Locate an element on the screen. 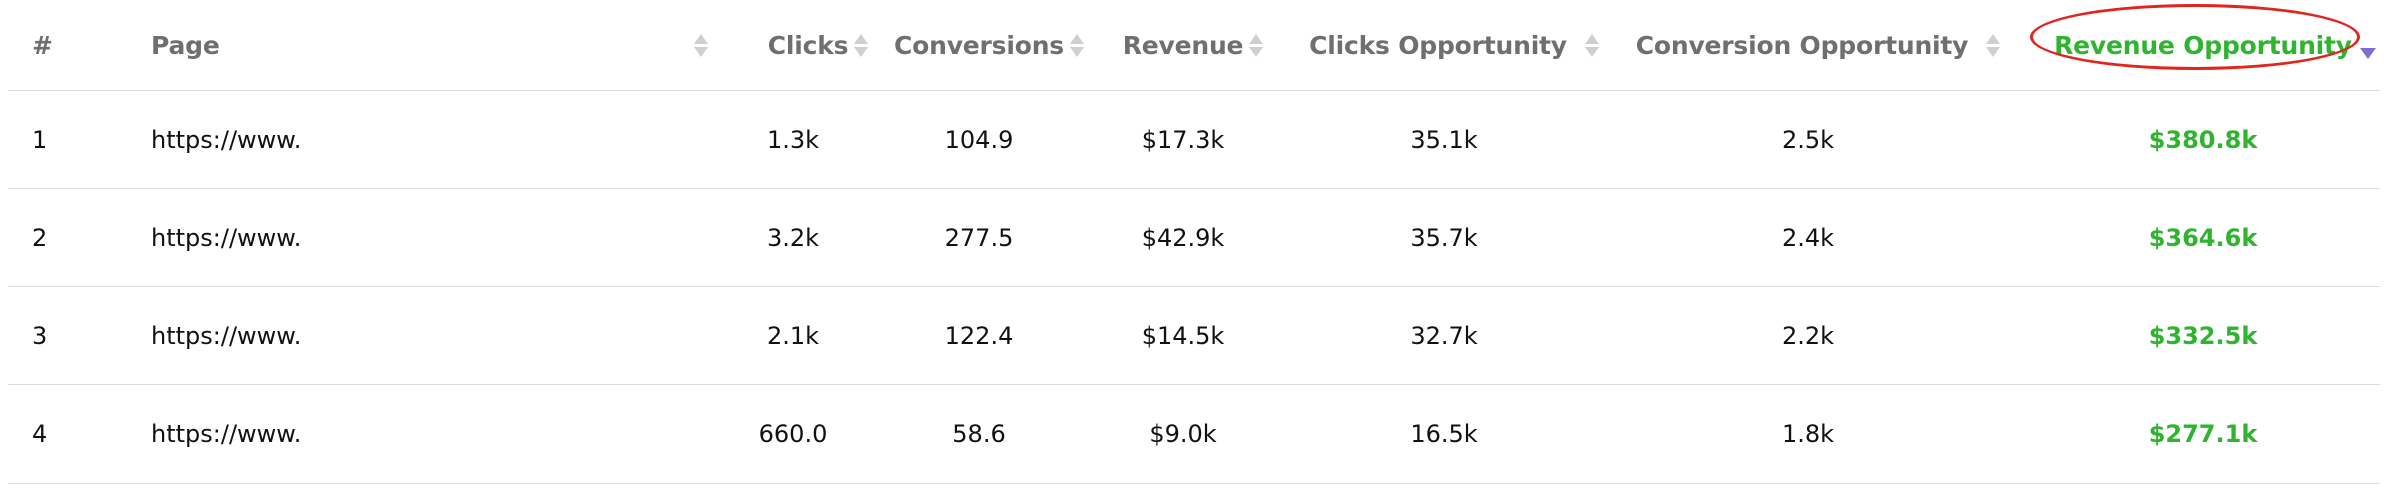 This screenshot has width=2388, height=498. column-header-revenue: Revenue is located at coordinates (1193, 45).